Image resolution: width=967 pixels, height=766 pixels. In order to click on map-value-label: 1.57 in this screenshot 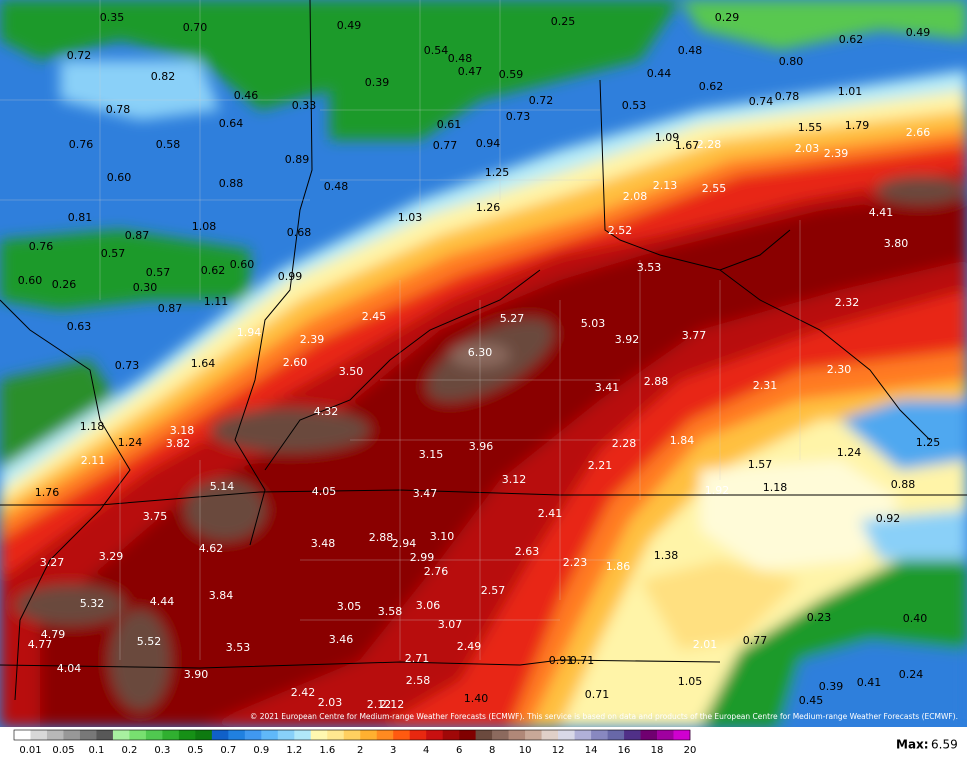, I will do `click(760, 464)`.